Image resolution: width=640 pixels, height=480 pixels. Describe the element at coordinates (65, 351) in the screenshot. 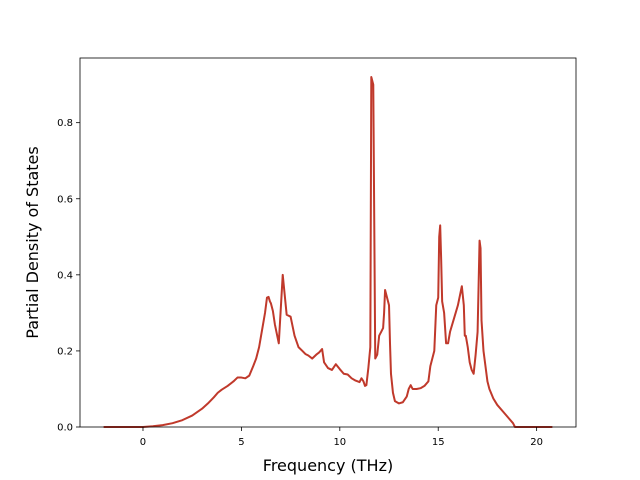

I see `y-tick-label: 0.2` at that location.